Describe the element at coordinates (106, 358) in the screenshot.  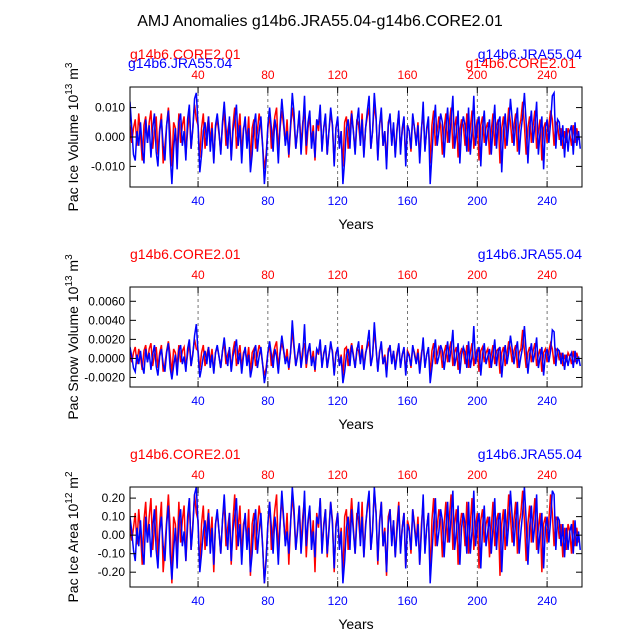
I see `ytick-label: 0.0000` at that location.